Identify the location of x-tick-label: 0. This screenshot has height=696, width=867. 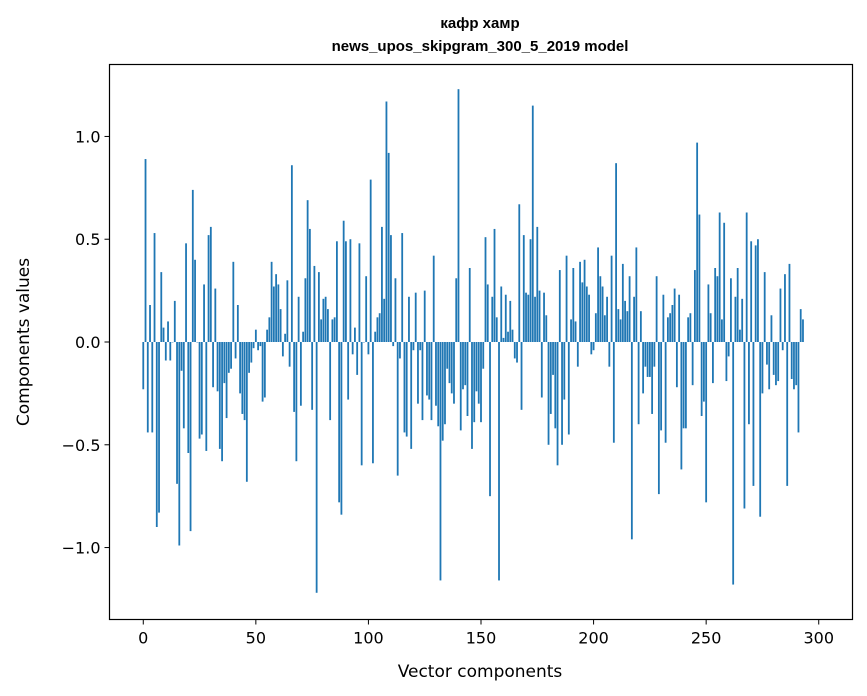
(143, 638).